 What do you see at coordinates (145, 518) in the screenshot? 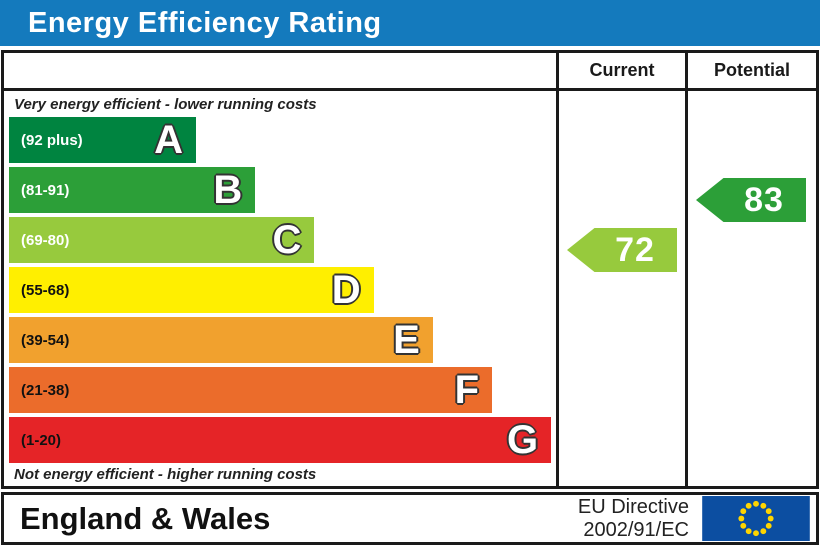
I see `region-label: England & Wales` at bounding box center [145, 518].